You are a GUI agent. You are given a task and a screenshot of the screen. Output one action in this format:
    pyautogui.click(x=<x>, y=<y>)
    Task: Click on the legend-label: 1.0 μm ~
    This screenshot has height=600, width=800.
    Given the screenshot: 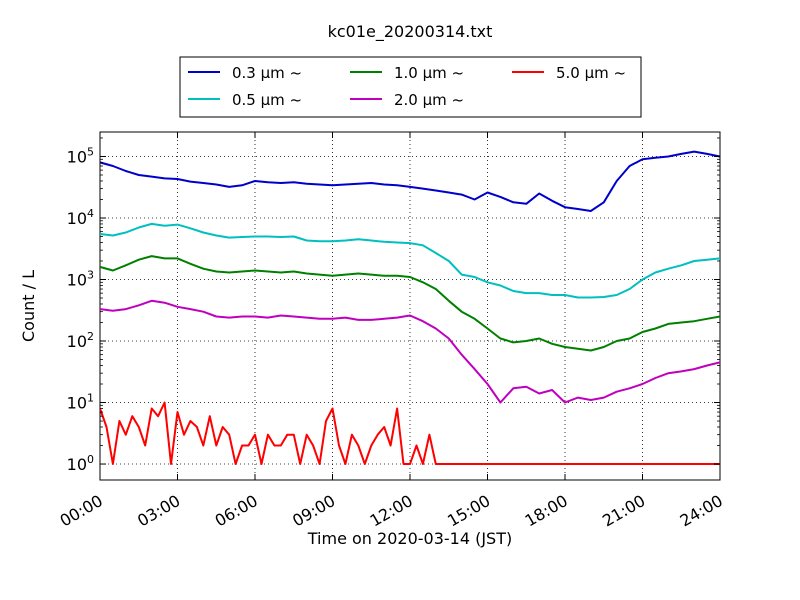 What is the action you would take?
    pyautogui.click(x=429, y=73)
    